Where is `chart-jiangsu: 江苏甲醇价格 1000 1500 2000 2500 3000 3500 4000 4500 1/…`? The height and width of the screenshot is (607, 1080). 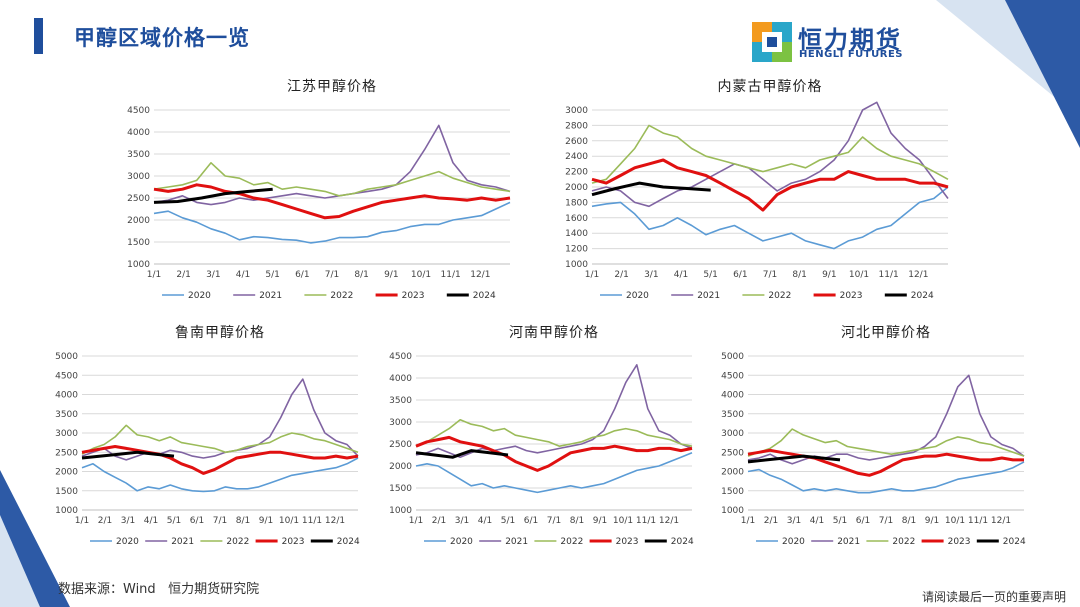
chart-jiangsu: 江苏甲醇价格 1000 1500 2000 2500 3000 3500 4000 4500 1/… is located at coordinates (318, 192).